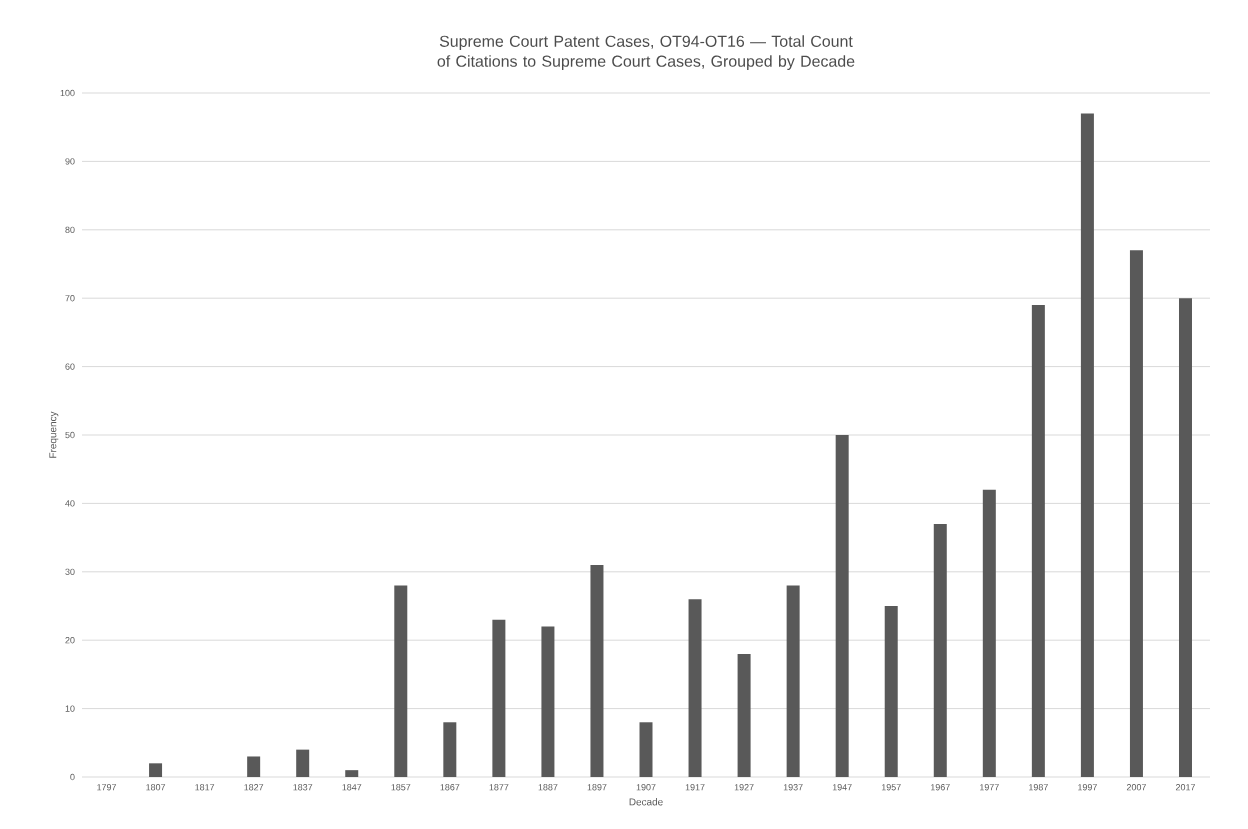 Image resolution: width=1248 pixels, height=829 pixels. Describe the element at coordinates (744, 787) in the screenshot. I see `x-tick-label: 1927` at that location.